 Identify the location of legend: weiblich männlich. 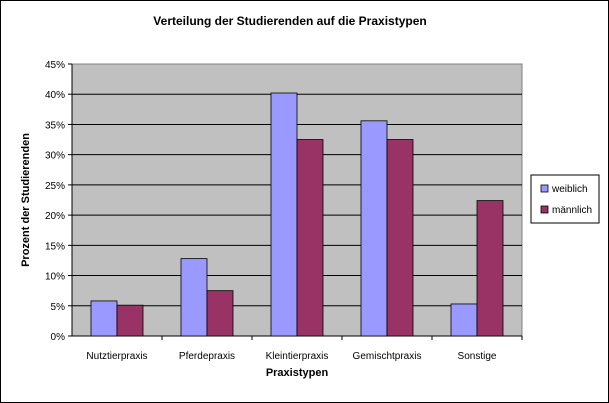
(565, 199).